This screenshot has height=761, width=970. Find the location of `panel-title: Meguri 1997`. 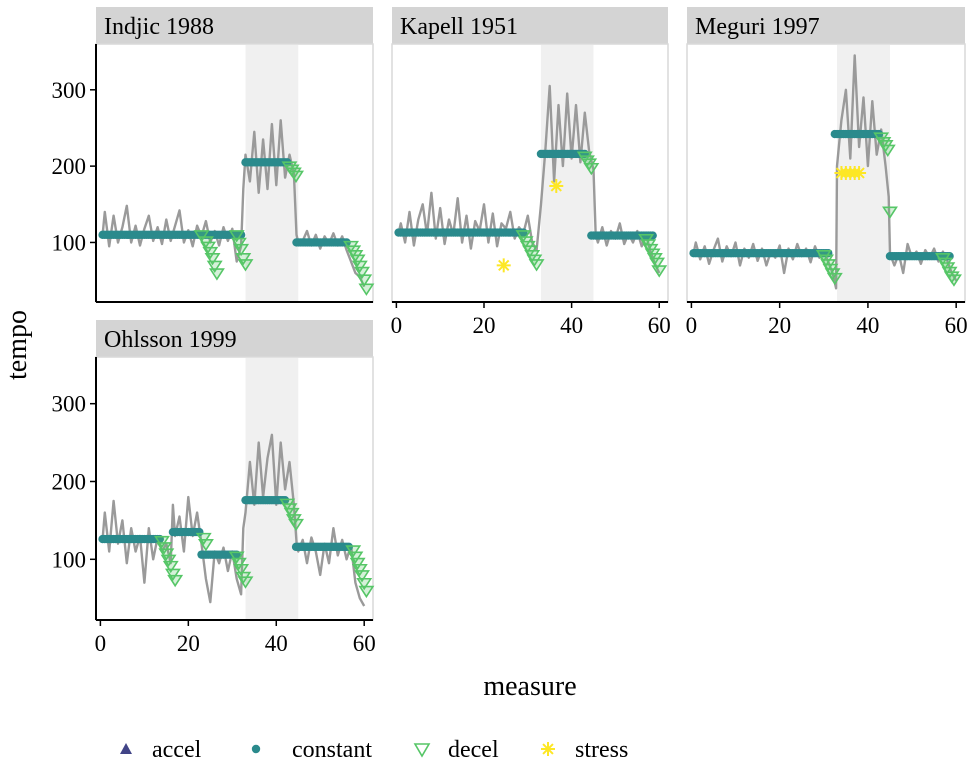

panel-title: Meguri 1997 is located at coordinates (757, 27).